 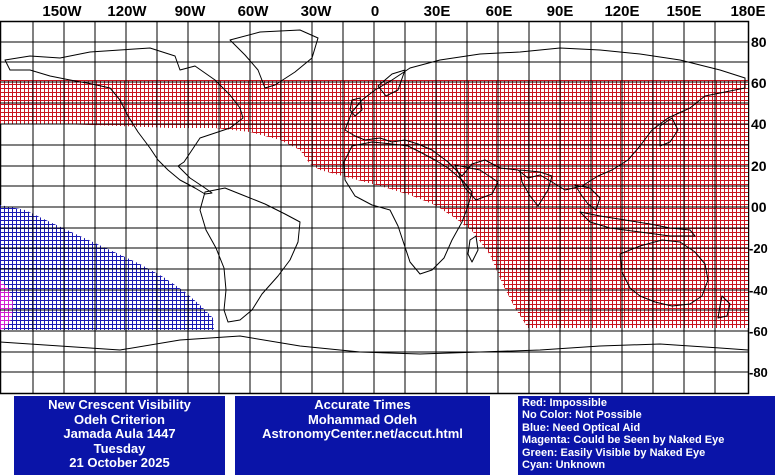 I want to click on legend-blue: Blue: Need Optical Aid, so click(x=581, y=427).